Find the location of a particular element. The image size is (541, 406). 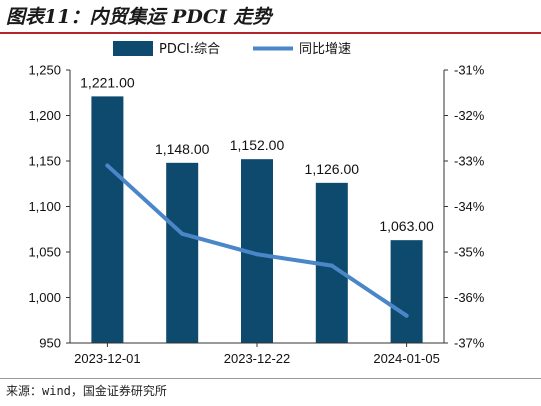

y-left-tick-label: 1,200 is located at coordinates (44, 115).